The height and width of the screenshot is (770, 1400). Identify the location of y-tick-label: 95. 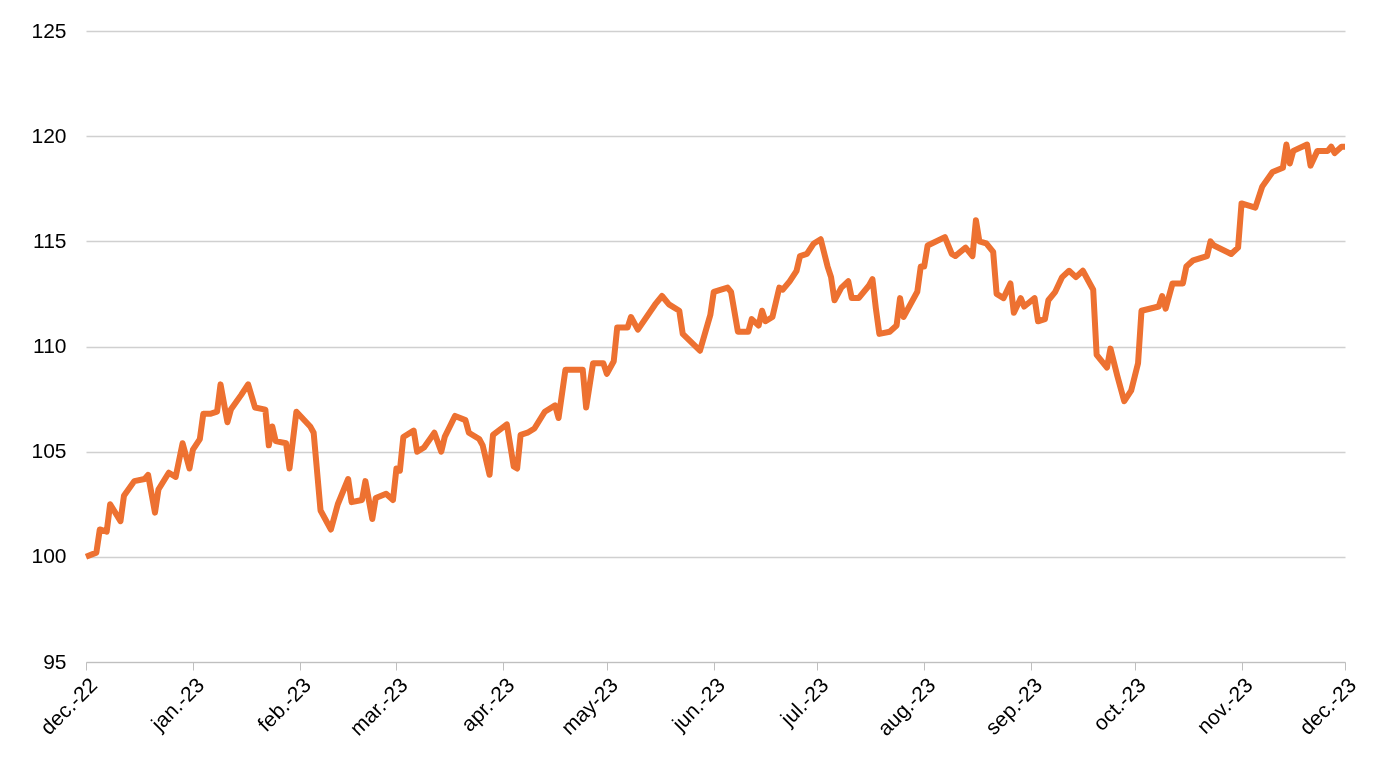
(55, 661).